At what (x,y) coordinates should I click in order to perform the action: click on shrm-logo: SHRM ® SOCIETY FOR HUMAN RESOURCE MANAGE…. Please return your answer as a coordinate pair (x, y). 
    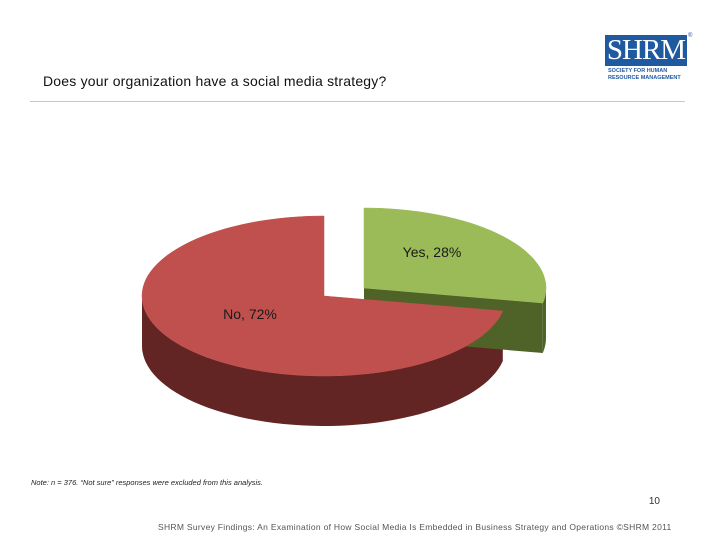
    Looking at the image, I should click on (649, 59).